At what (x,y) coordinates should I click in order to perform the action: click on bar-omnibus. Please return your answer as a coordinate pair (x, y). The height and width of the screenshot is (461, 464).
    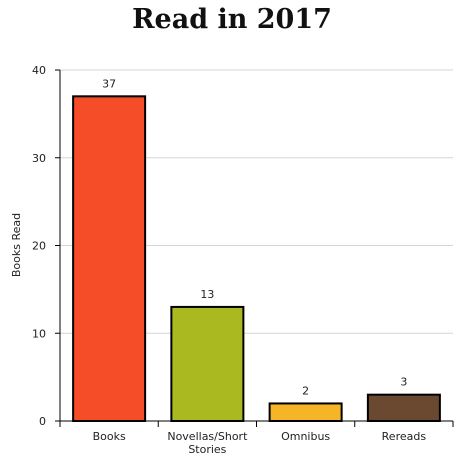
    Looking at the image, I should click on (305, 412).